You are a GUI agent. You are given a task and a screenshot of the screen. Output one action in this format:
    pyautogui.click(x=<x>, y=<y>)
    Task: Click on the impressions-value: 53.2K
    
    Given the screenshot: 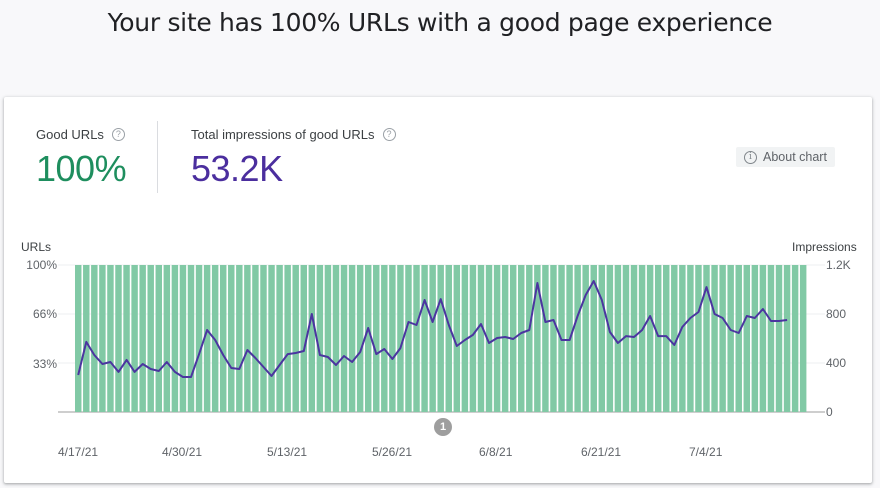 What is the action you would take?
    pyautogui.click(x=237, y=168)
    